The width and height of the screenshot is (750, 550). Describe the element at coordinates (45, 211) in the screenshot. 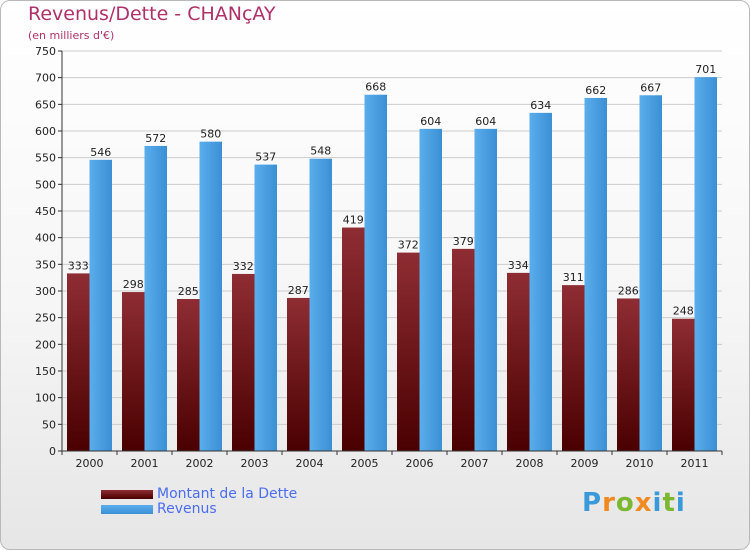

I see `y-tick-label: 450` at that location.